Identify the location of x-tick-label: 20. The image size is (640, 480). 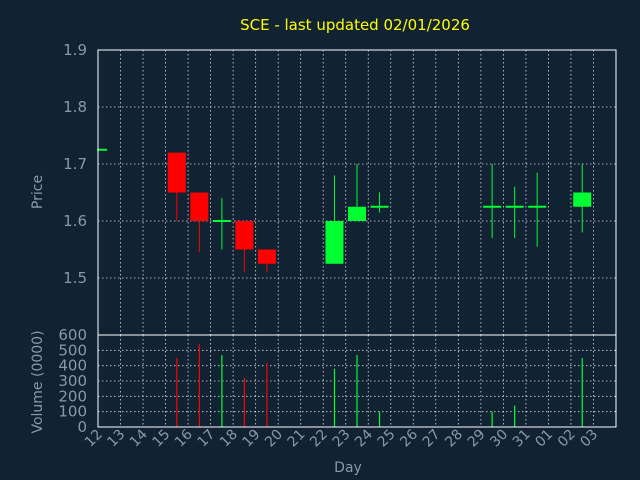
(274, 439).